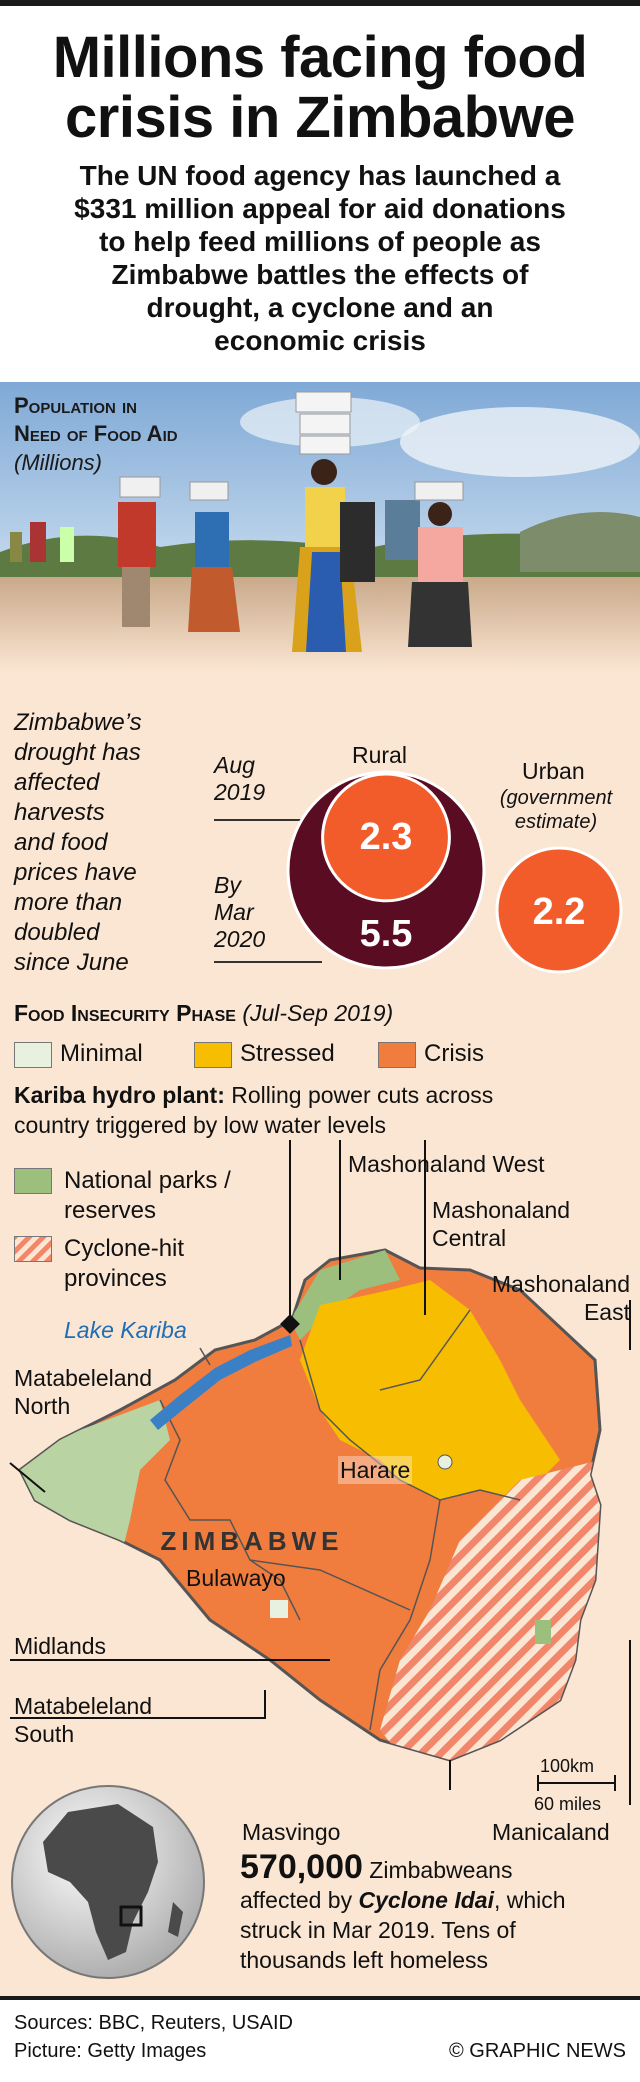 The image size is (640, 2082). Describe the element at coordinates (234, 765) in the screenshot. I see `aug-label-line-1: Aug` at that location.